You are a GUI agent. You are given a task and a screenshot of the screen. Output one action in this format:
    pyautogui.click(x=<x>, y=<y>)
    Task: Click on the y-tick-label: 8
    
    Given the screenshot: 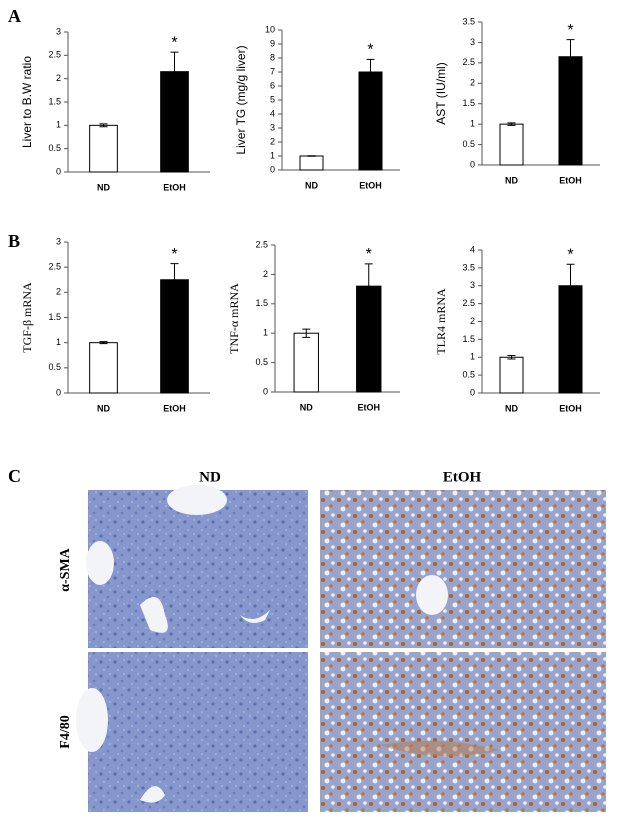 What is the action you would take?
    pyautogui.click(x=272, y=57)
    